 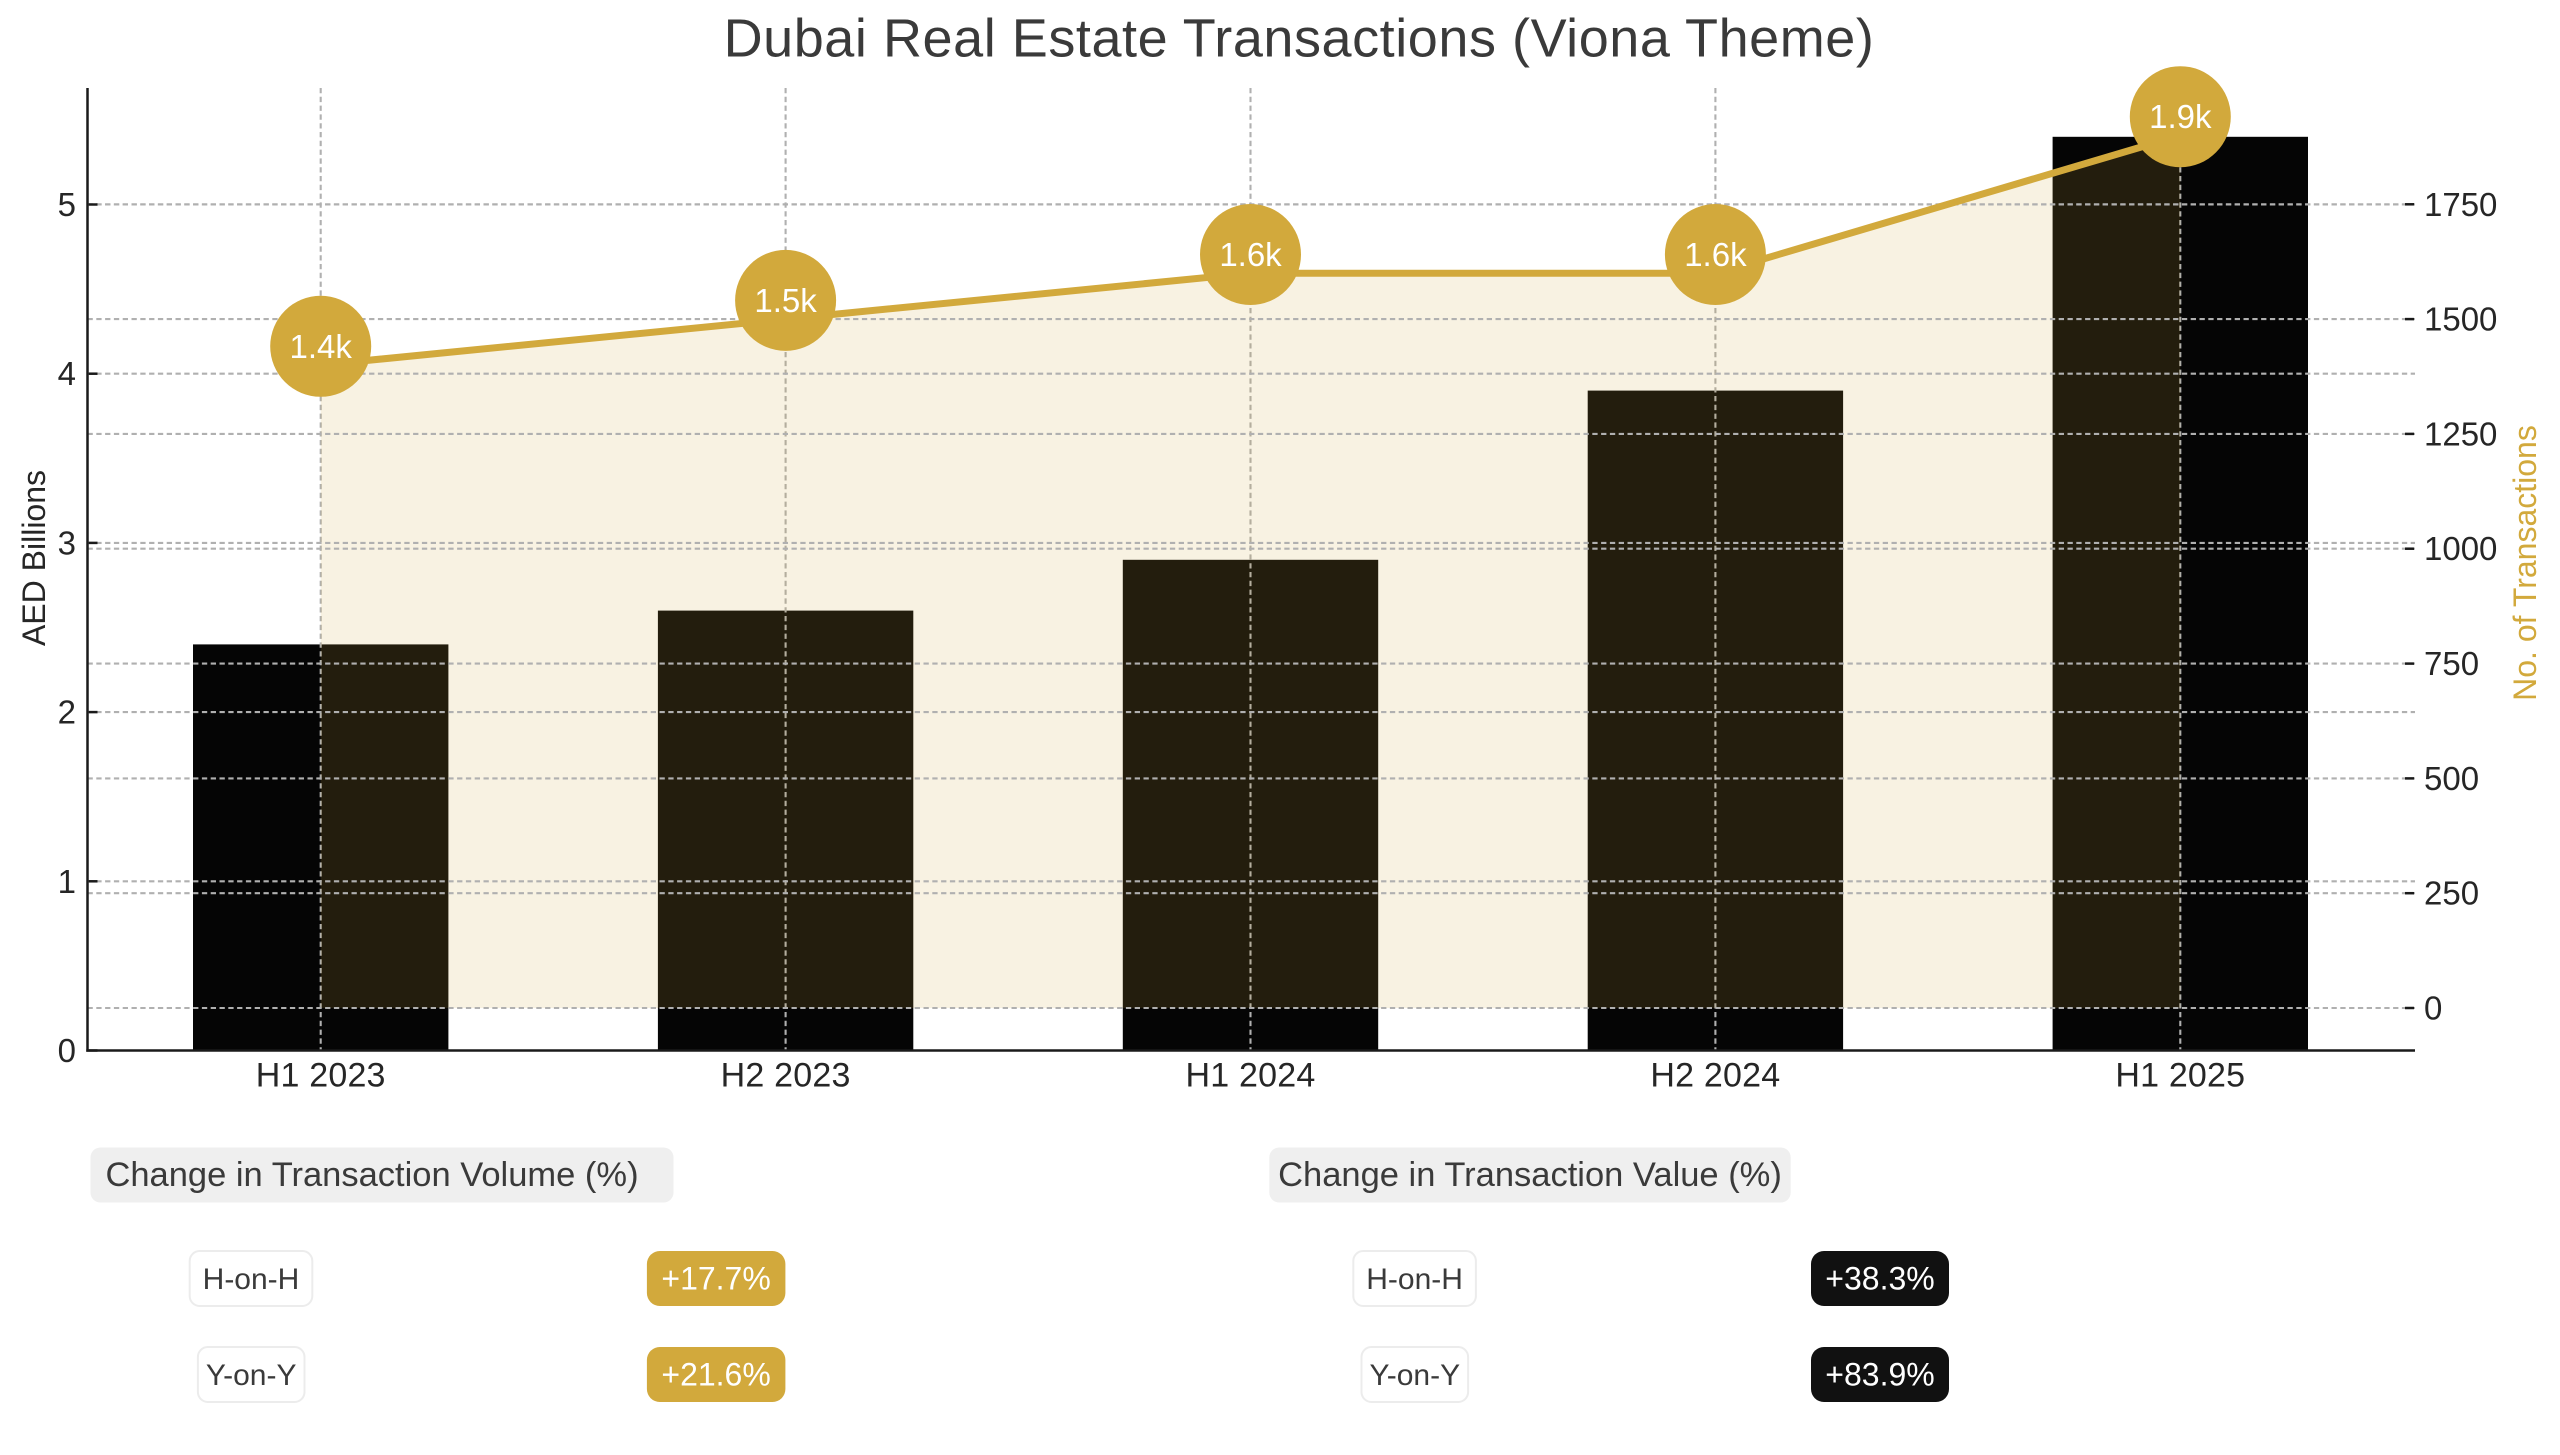 I want to click on svg-text: 250, so click(x=2451, y=893).